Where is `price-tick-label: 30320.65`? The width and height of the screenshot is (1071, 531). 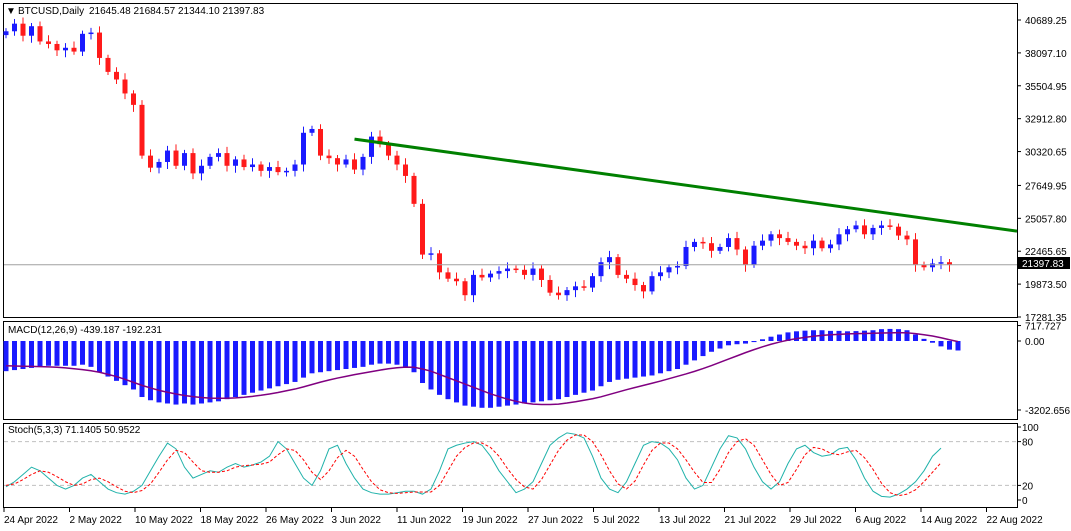
price-tick-label: 30320.65 is located at coordinates (1046, 153).